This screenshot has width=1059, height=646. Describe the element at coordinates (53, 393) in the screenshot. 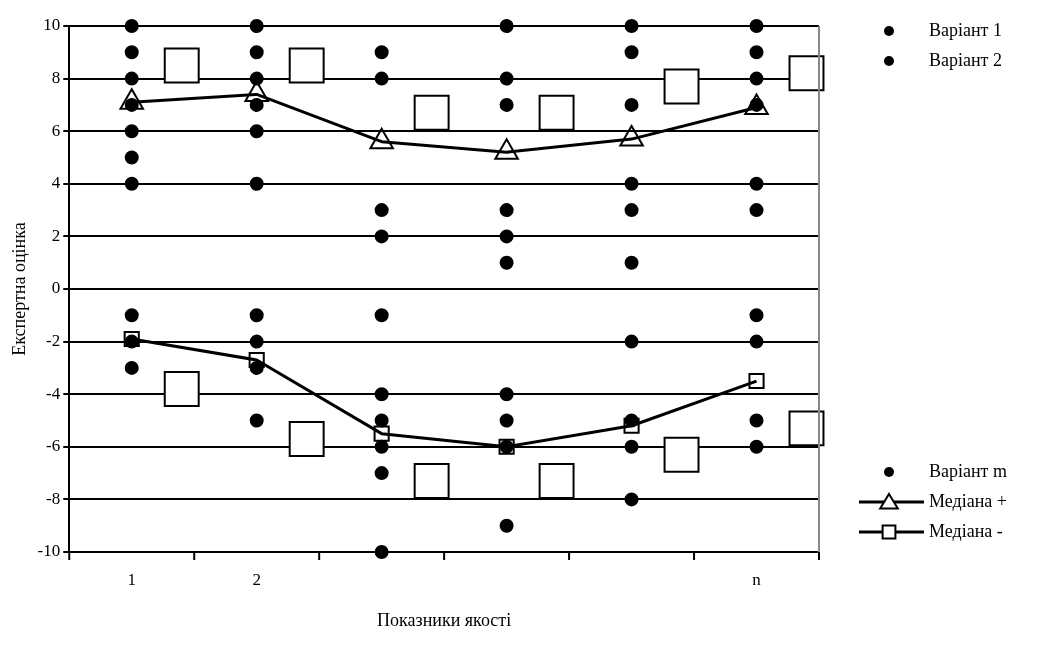

I see `y-tick-label: -4` at that location.